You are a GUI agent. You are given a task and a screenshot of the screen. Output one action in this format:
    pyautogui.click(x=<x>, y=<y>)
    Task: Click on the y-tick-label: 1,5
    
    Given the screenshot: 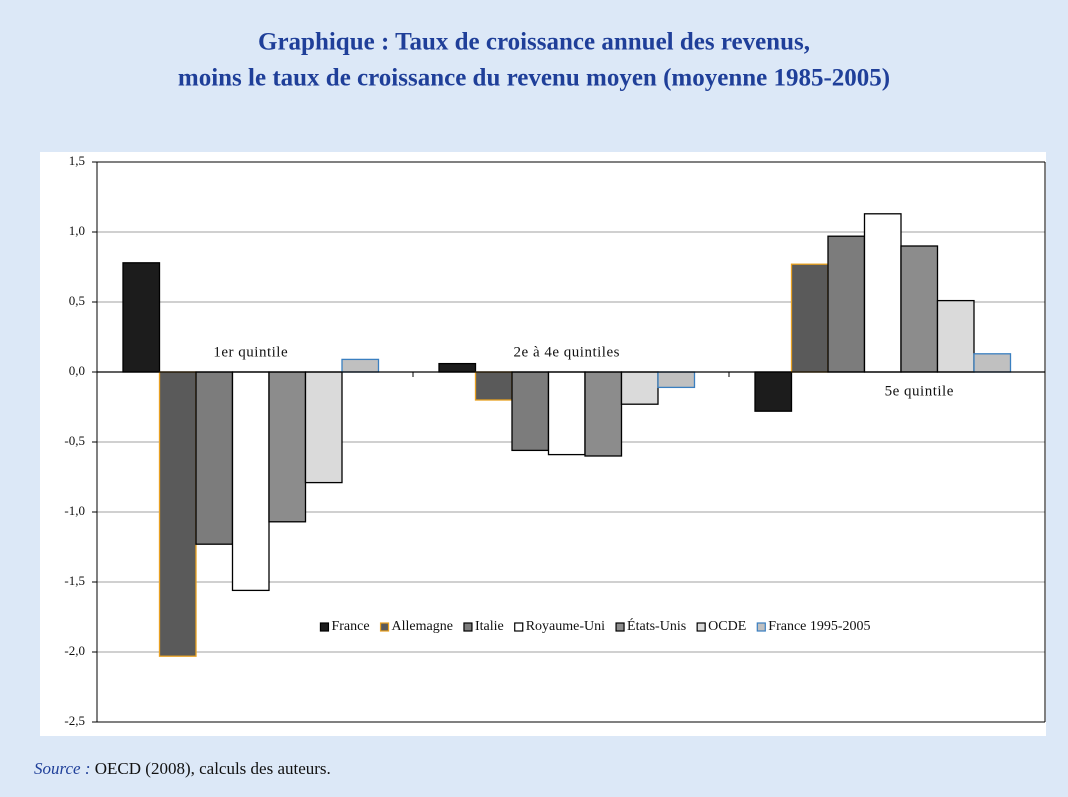 What is the action you would take?
    pyautogui.click(x=77, y=160)
    